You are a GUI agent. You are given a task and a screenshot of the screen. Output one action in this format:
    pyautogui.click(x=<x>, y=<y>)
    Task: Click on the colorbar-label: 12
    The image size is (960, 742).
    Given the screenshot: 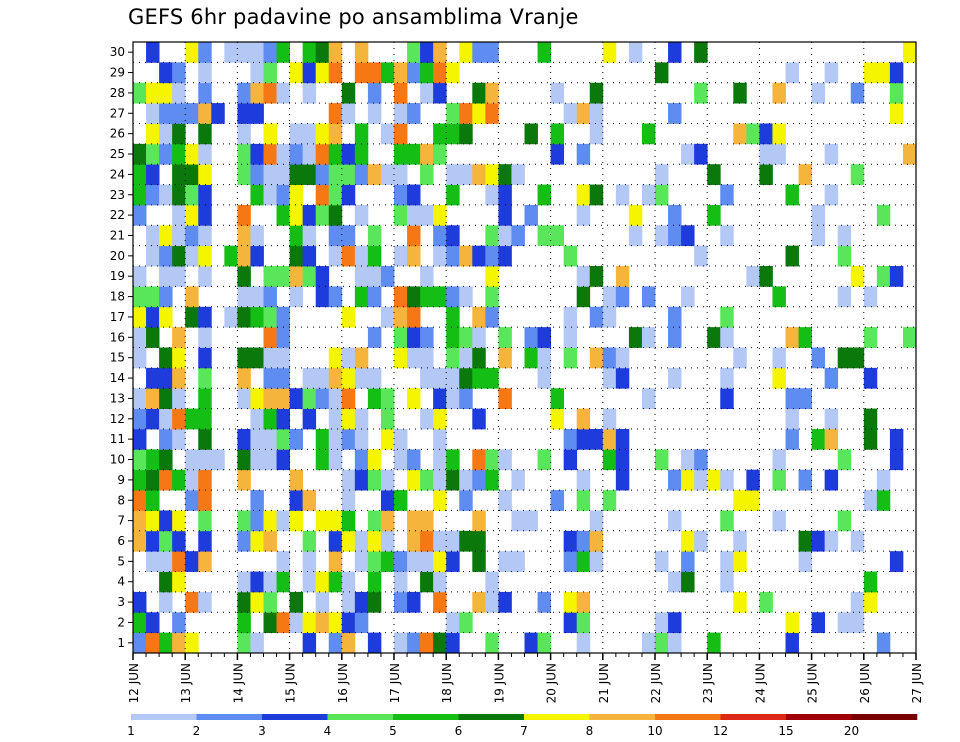 What is the action you would take?
    pyautogui.click(x=720, y=731)
    